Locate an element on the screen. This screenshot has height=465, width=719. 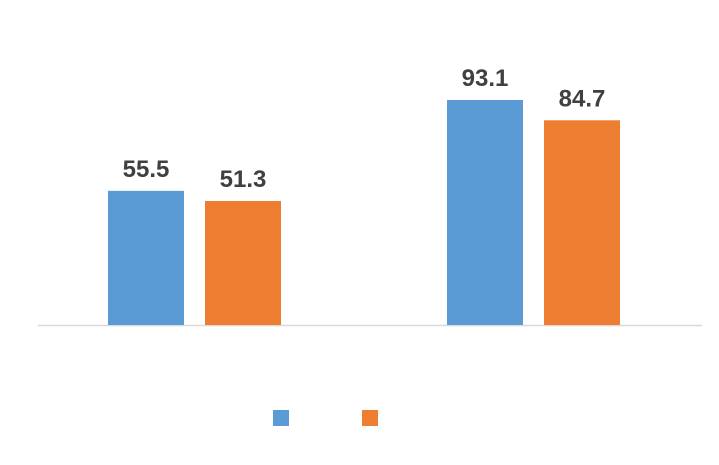
value-label: 93.1 is located at coordinates (485, 78).